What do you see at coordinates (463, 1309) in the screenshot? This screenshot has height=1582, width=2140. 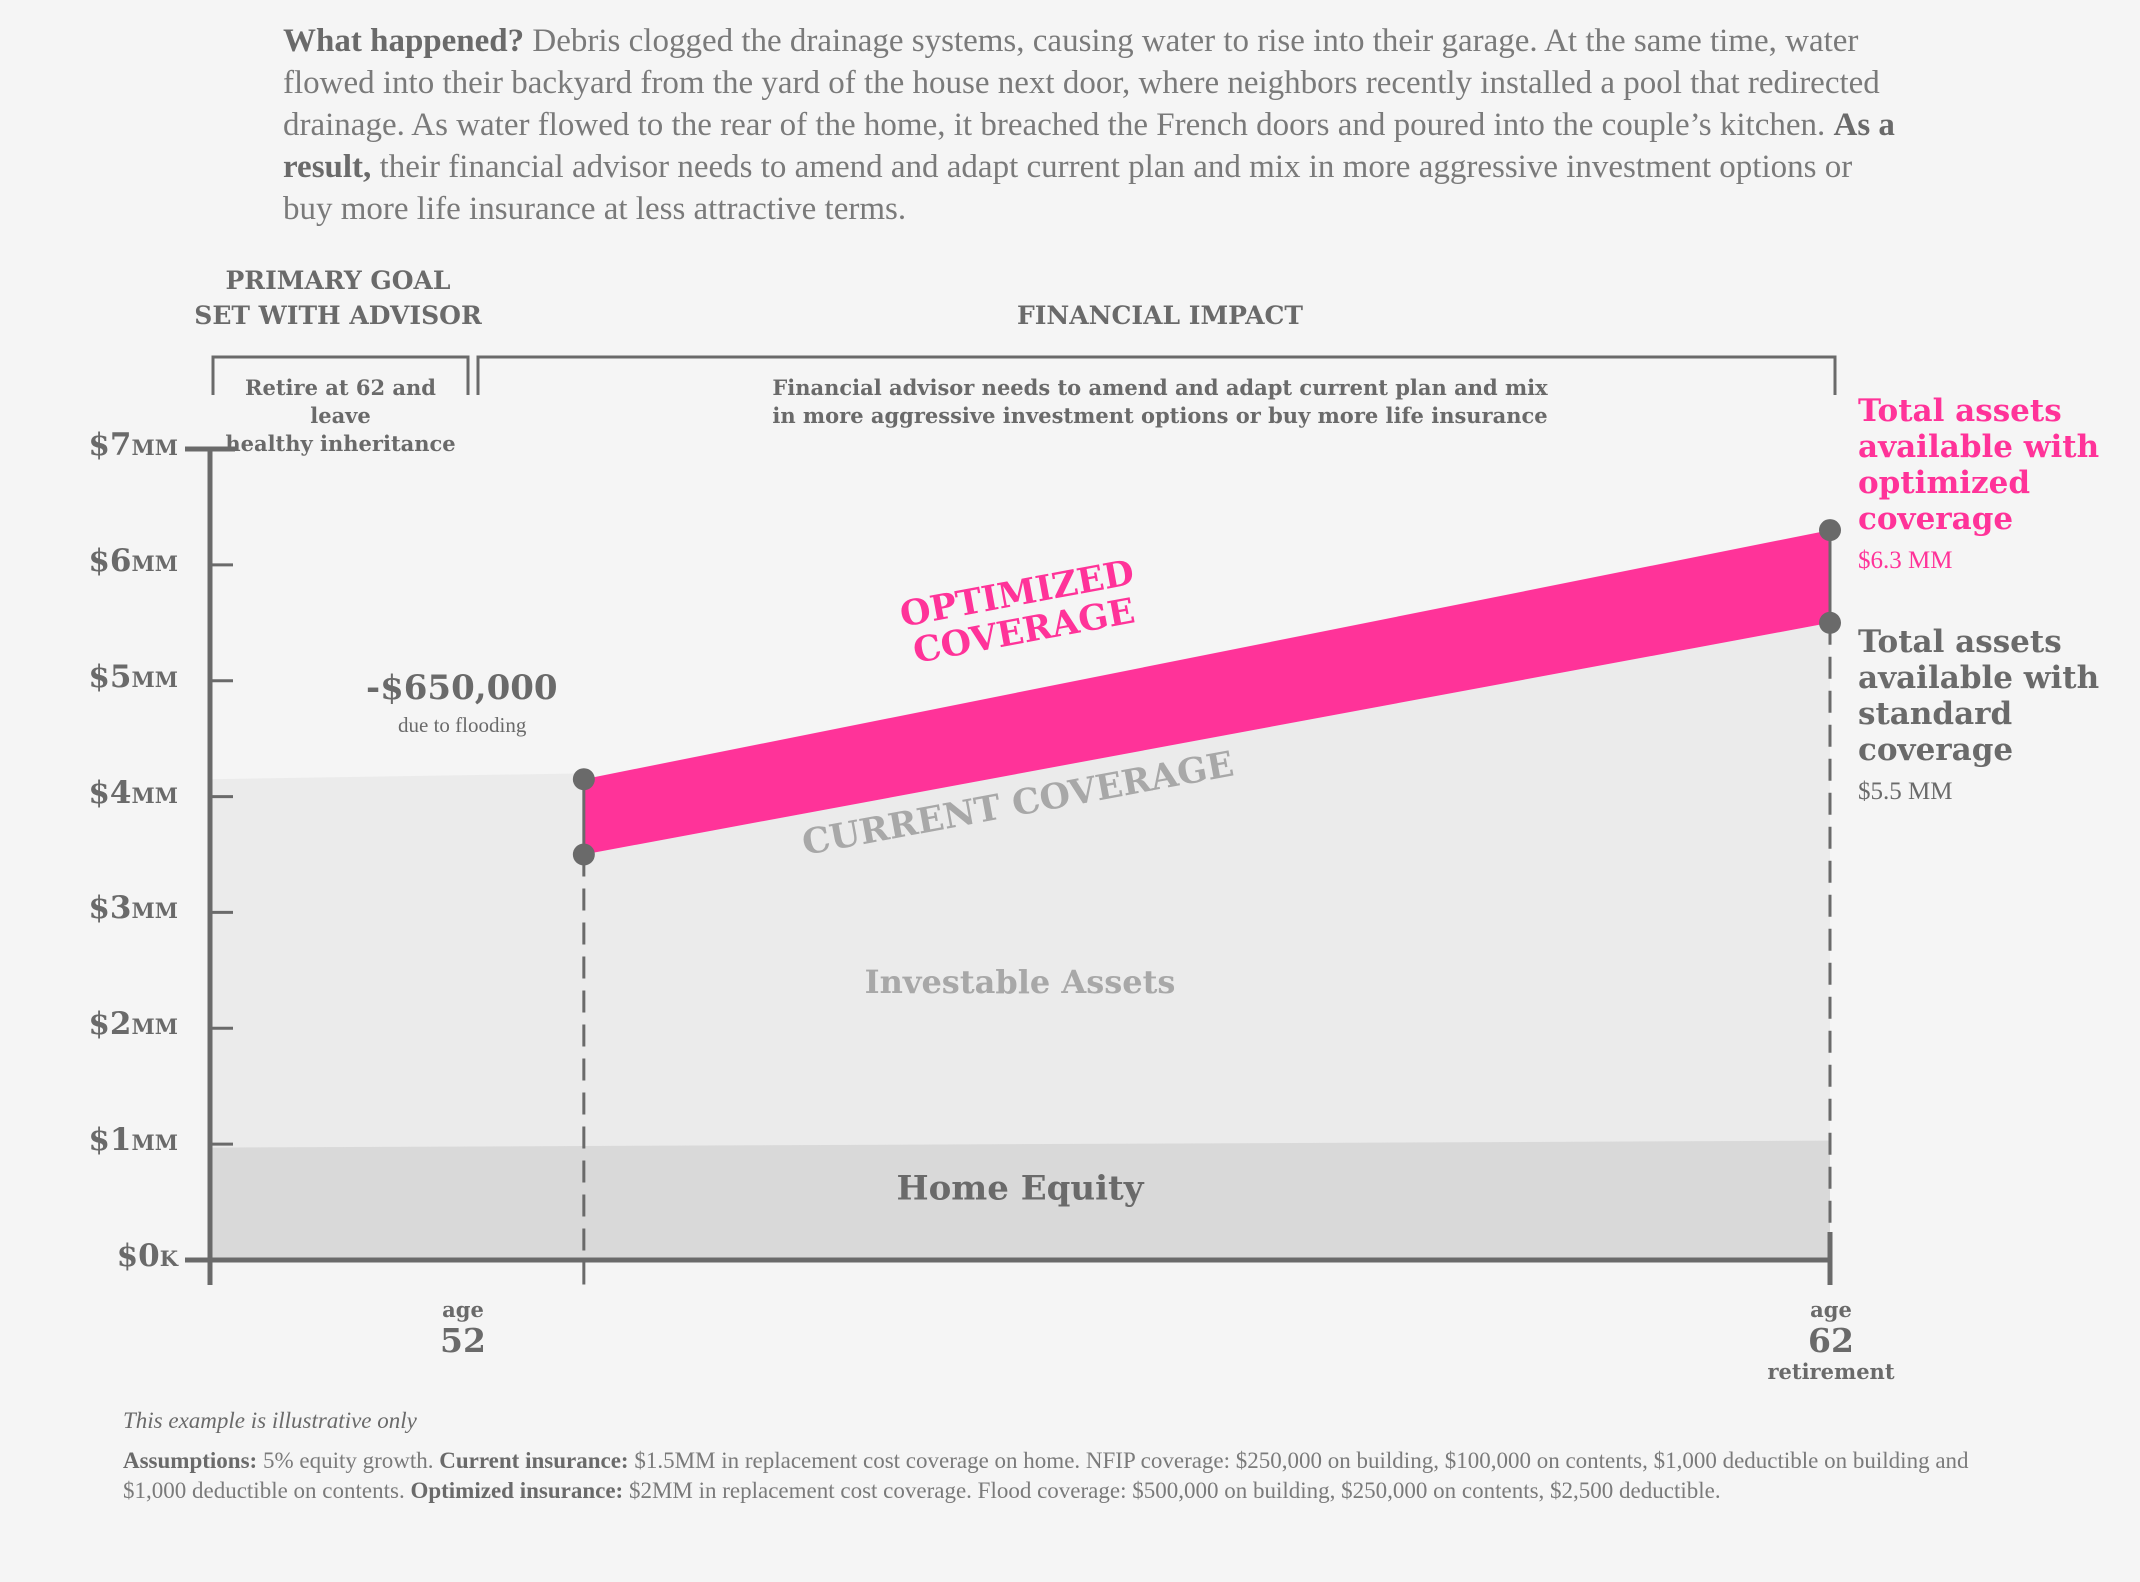 I see `age-word-52: age` at bounding box center [463, 1309].